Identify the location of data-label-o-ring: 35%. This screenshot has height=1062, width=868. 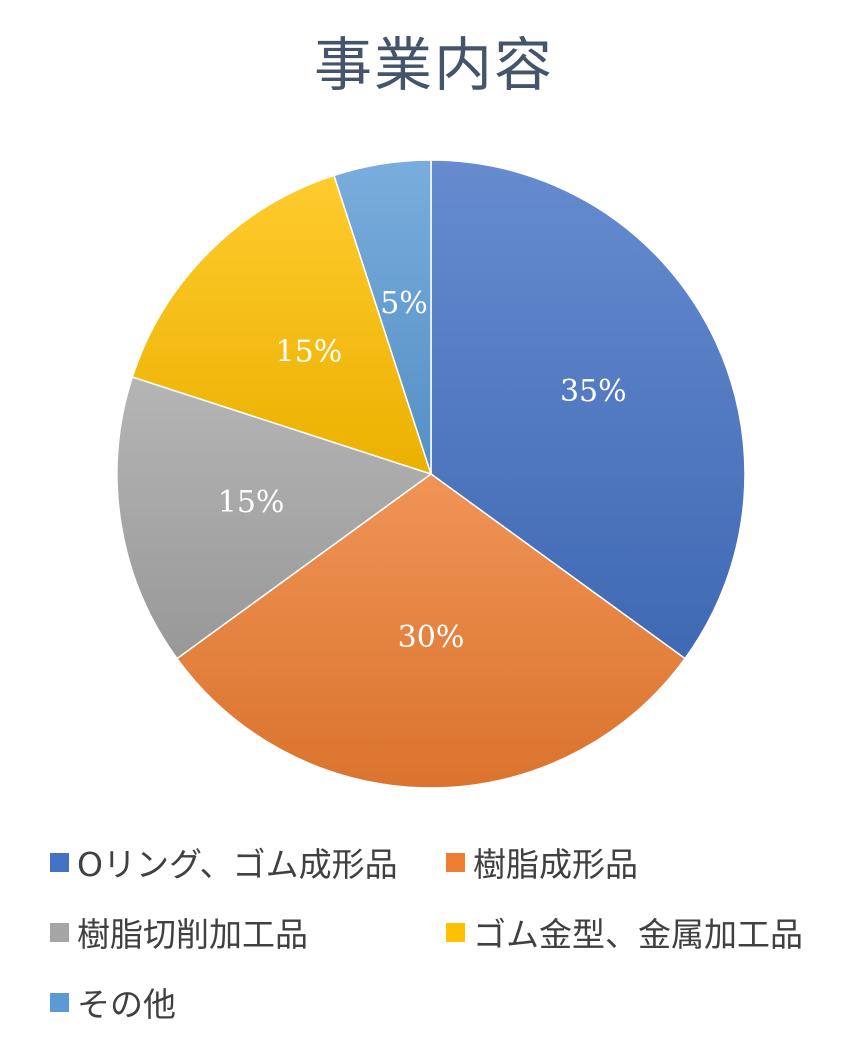
(593, 391).